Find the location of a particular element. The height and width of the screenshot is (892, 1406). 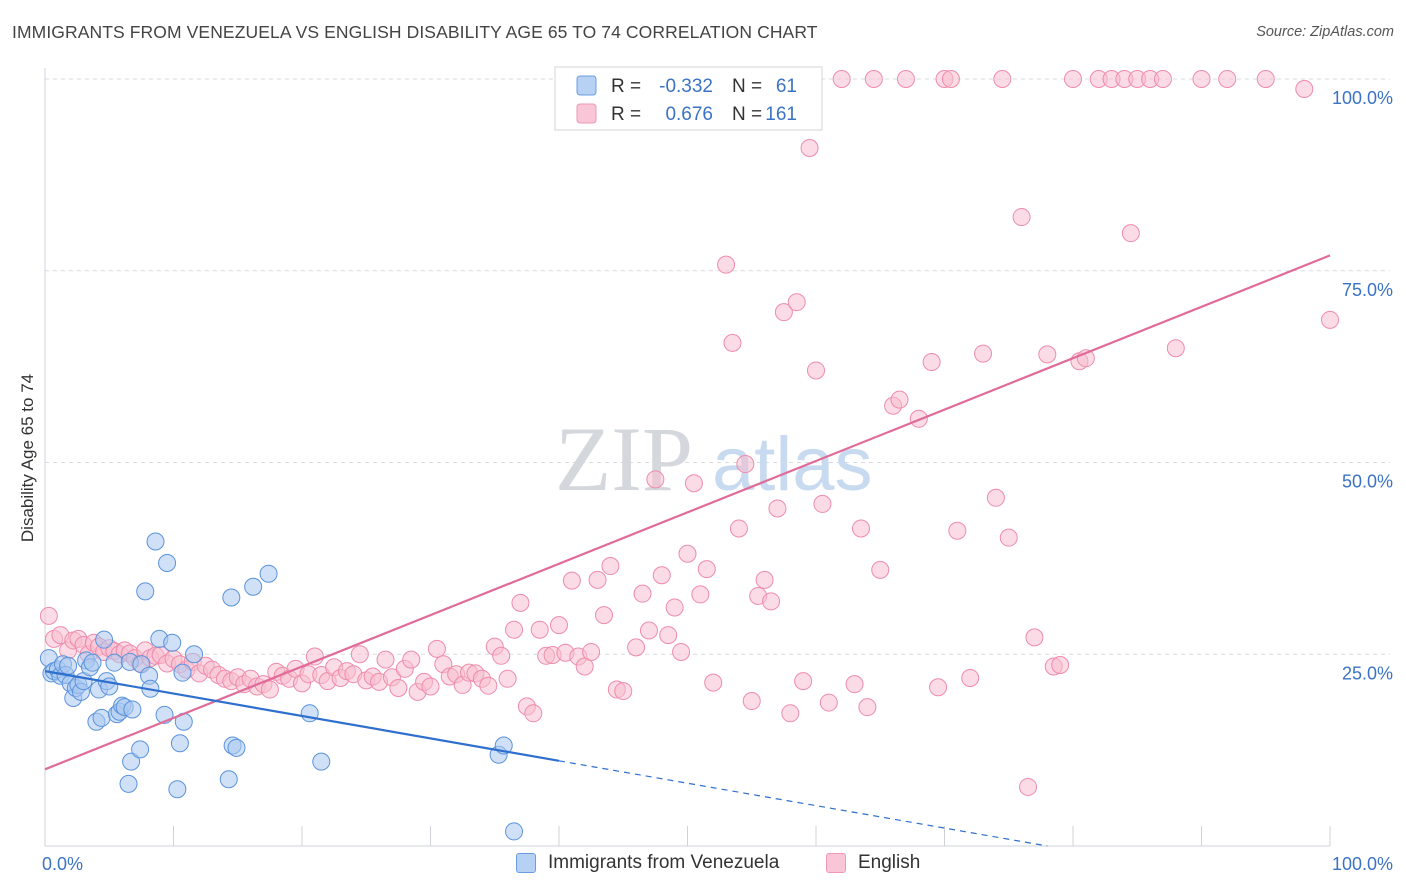

y-tick-label: 100.0% is located at coordinates (1362, 98).